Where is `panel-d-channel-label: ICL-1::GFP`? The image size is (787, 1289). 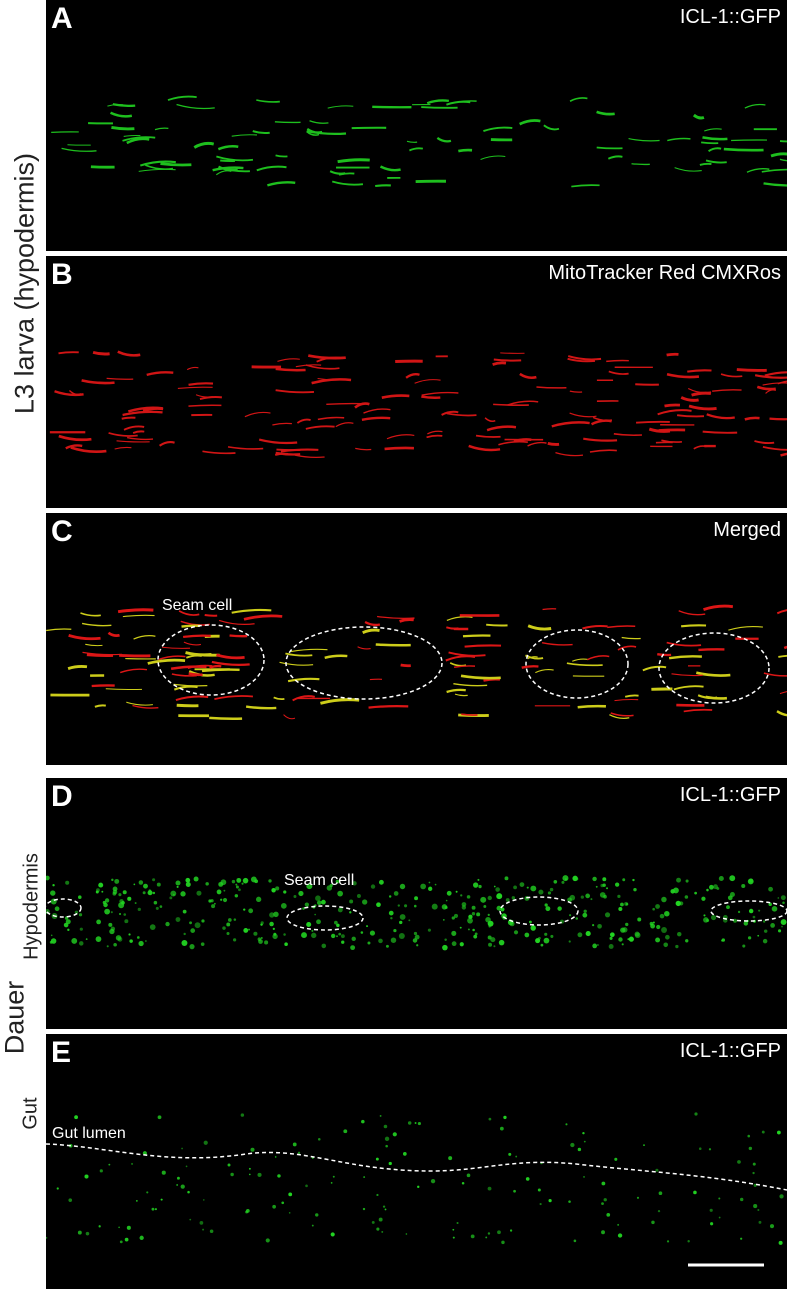 panel-d-channel-label: ICL-1::GFP is located at coordinates (730, 795).